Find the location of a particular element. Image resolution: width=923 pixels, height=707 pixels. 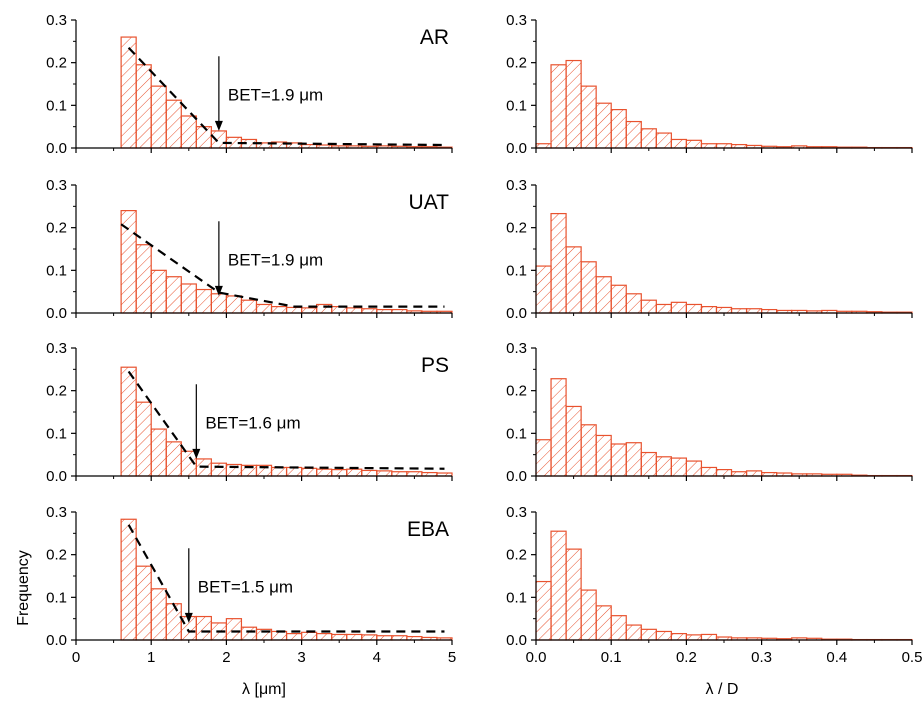

x-tick-label: 0.1 is located at coordinates (611, 657).